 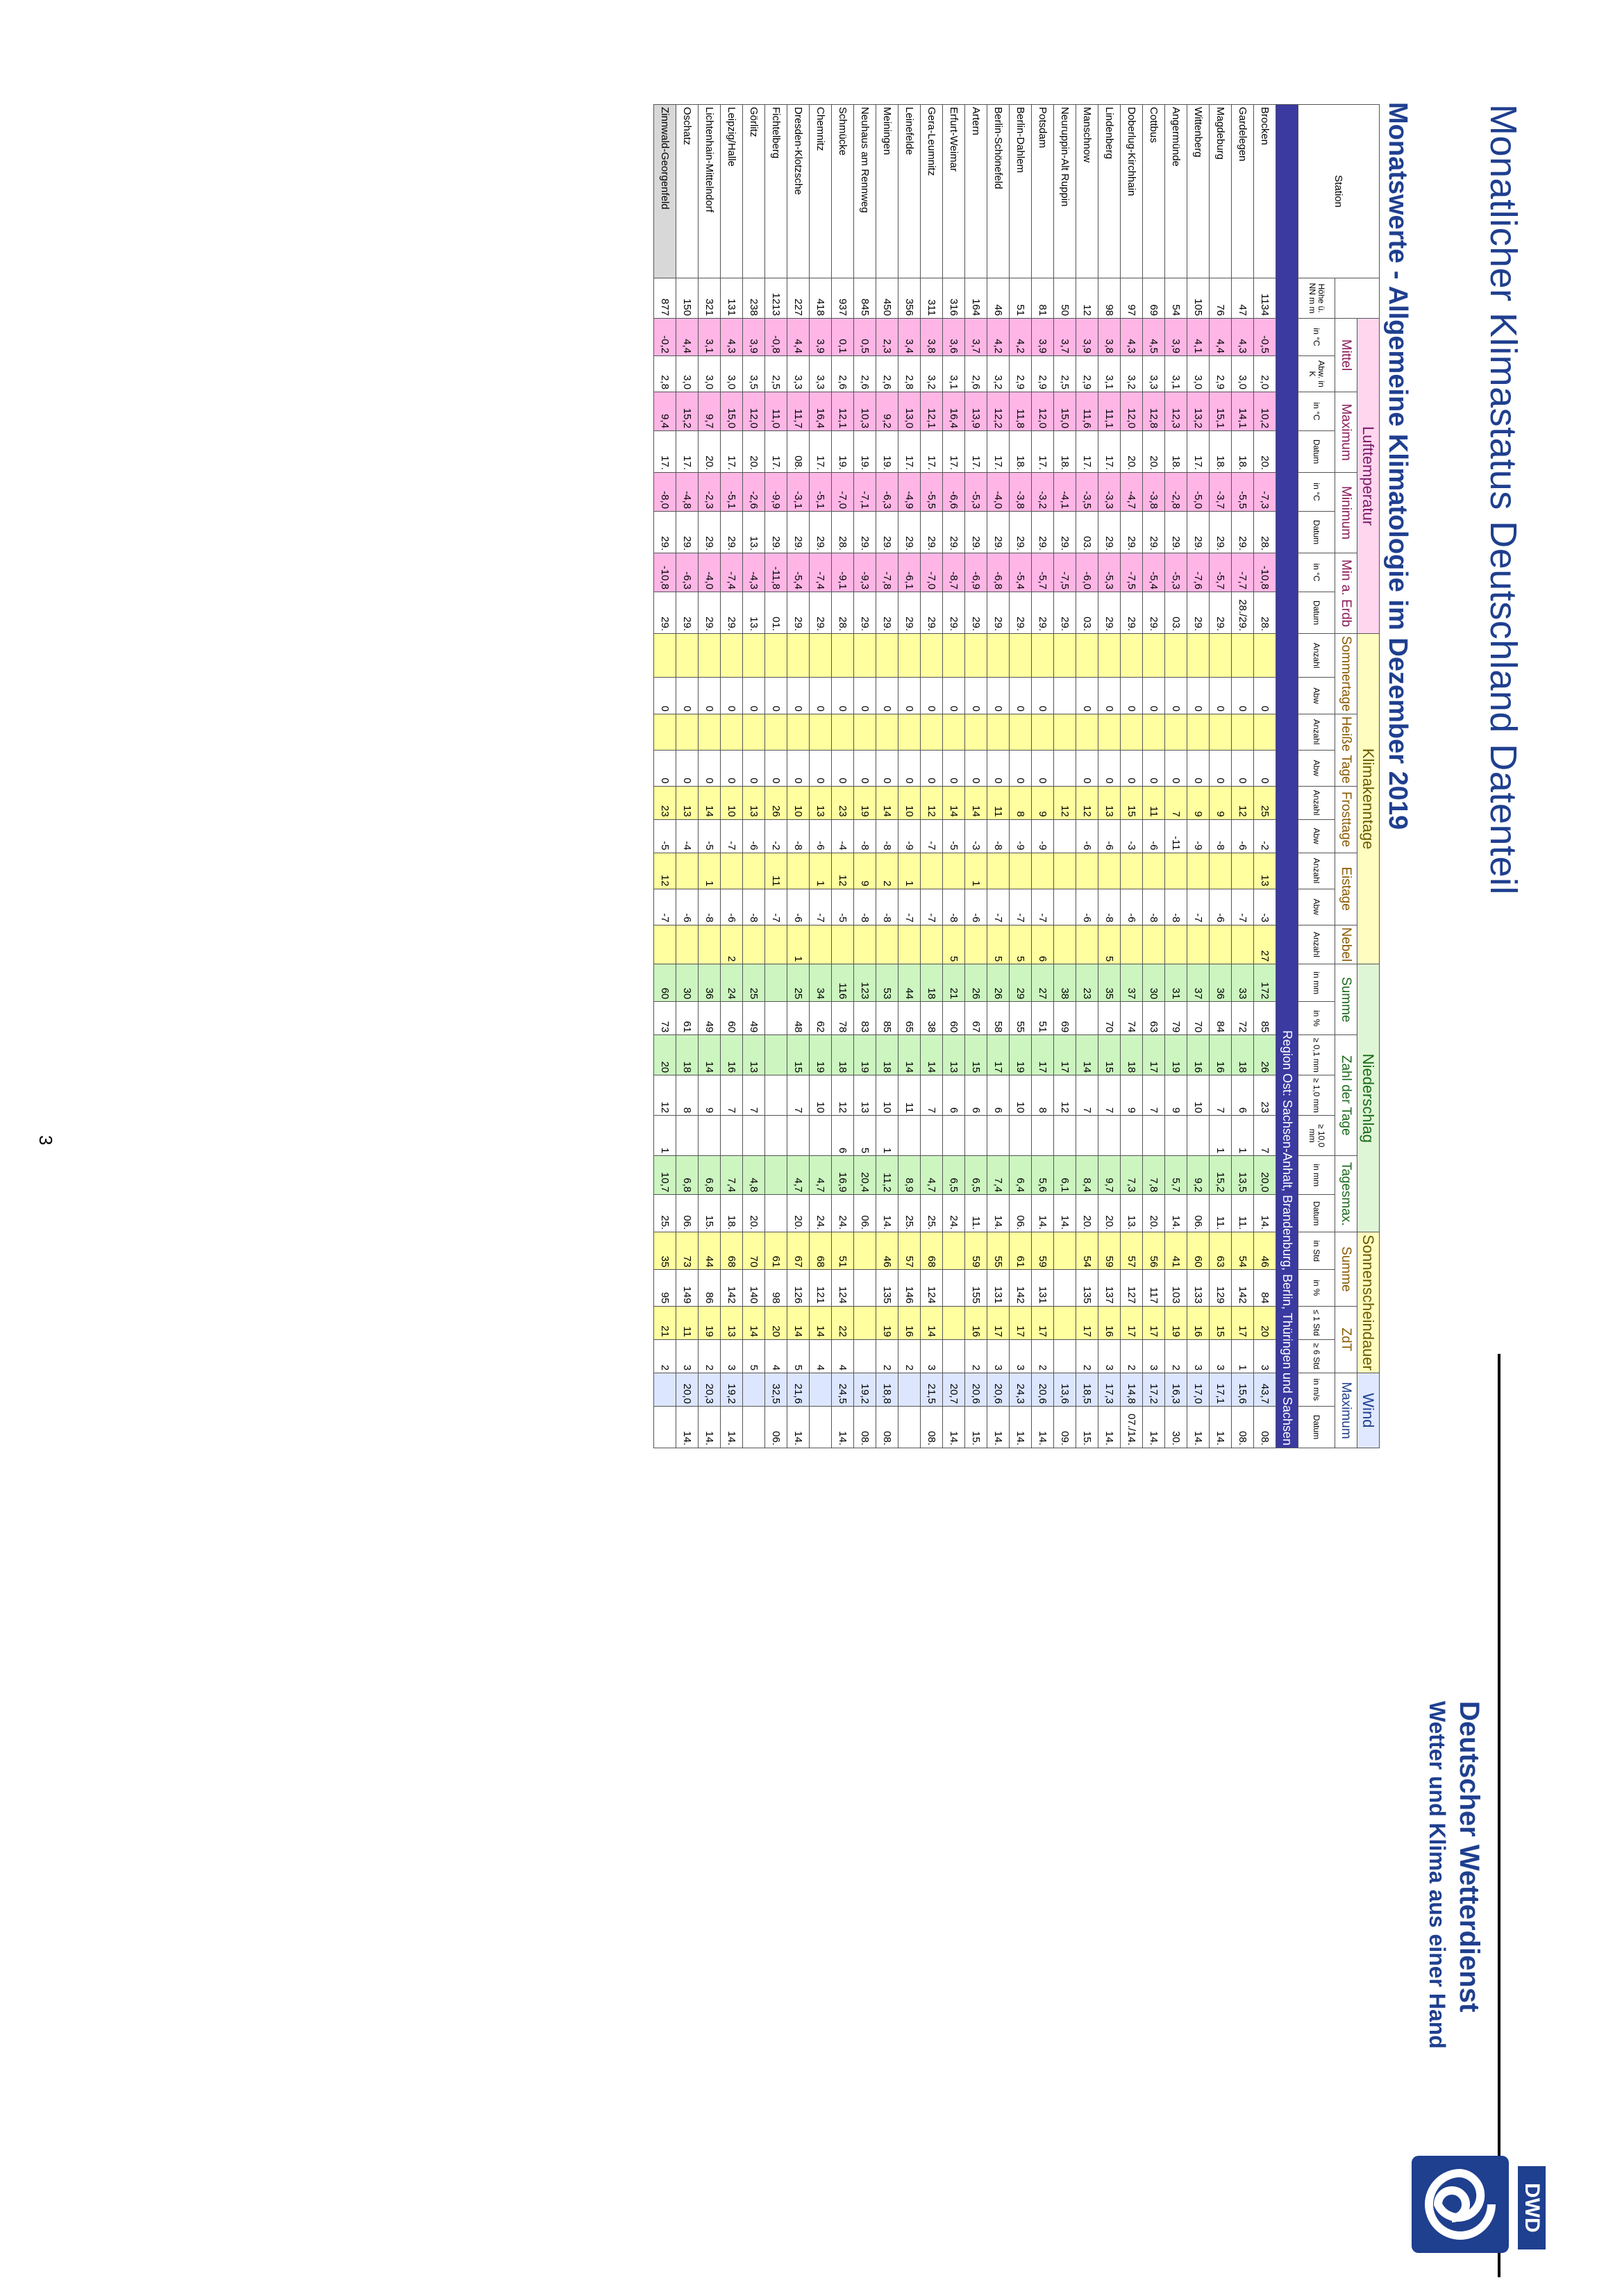 What do you see at coordinates (1346, 1193) in the screenshot?
I see `subheader-tagesmax: Tagesmax.` at bounding box center [1346, 1193].